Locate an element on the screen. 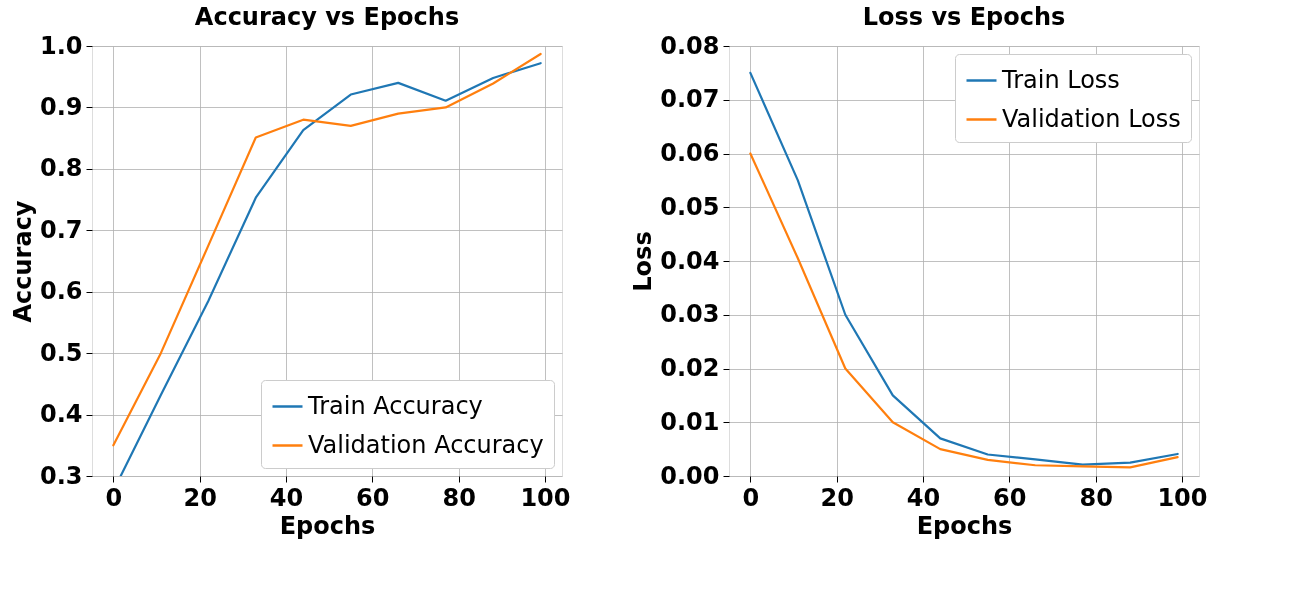 Image resolution: width=1308 pixels, height=592 pixels. y-axis-title: Loss is located at coordinates (643, 261).